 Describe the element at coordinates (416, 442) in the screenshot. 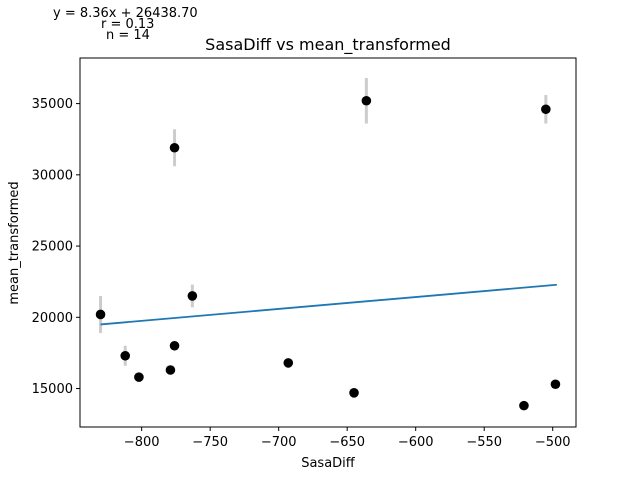

I see `x-tick-label-4: −600` at that location.